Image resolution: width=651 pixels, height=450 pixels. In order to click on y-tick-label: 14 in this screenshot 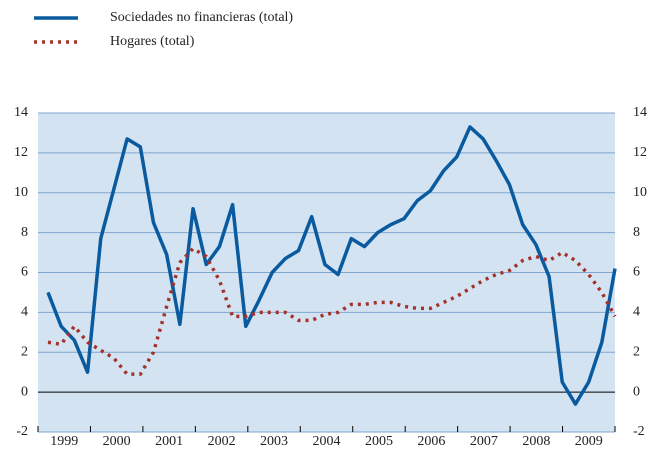, I will do `click(21, 112)`.